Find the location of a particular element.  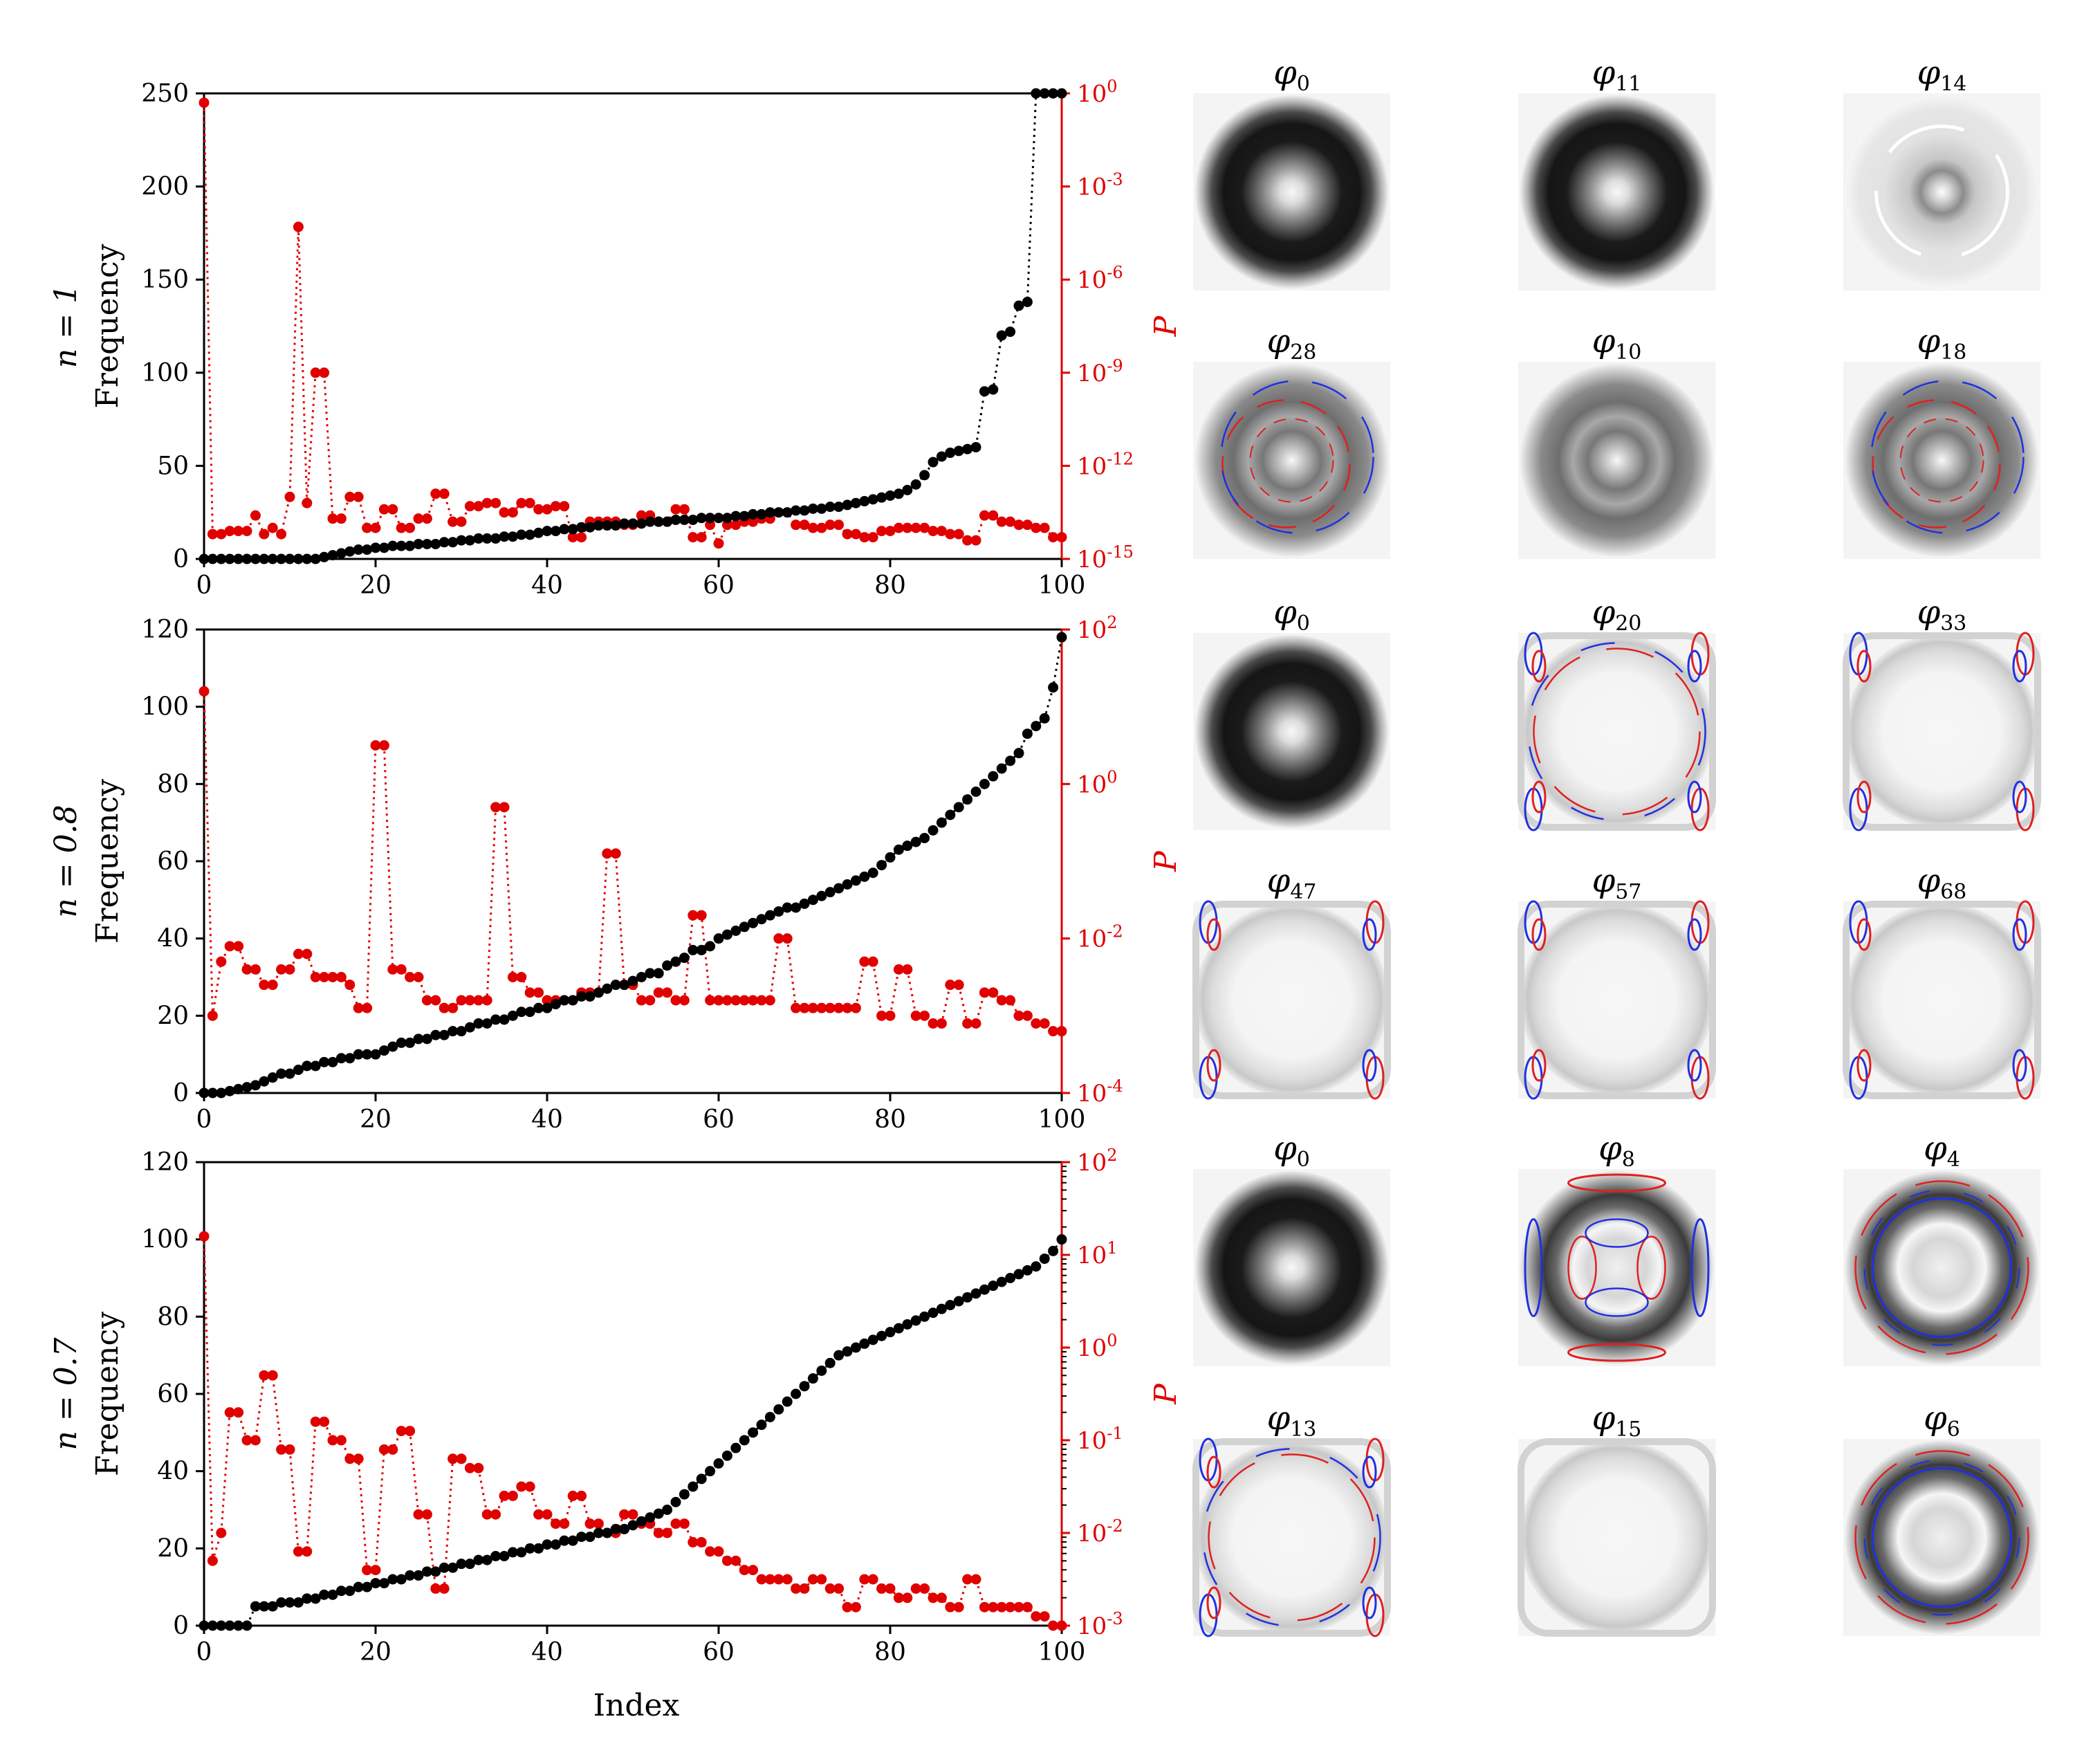

contour-blue is located at coordinates (1942, 1537).